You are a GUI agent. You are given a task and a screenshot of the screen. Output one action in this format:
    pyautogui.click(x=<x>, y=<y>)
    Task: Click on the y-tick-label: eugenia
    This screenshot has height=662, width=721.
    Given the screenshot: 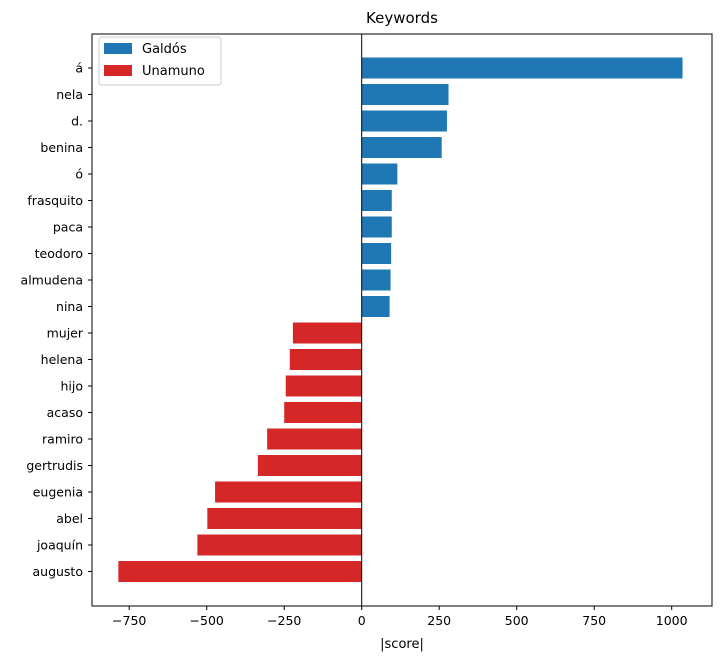 What is the action you would take?
    pyautogui.click(x=58, y=492)
    